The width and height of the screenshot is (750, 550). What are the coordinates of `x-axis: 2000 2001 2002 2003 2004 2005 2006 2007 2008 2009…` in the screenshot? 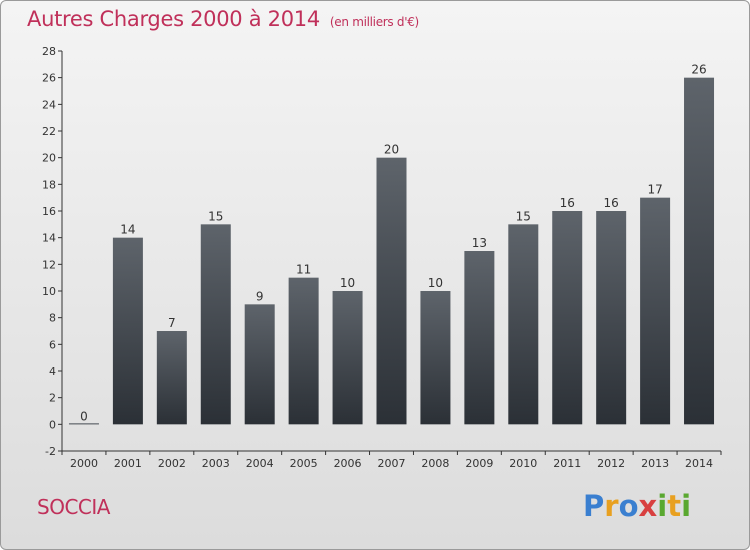 It's located at (391, 460).